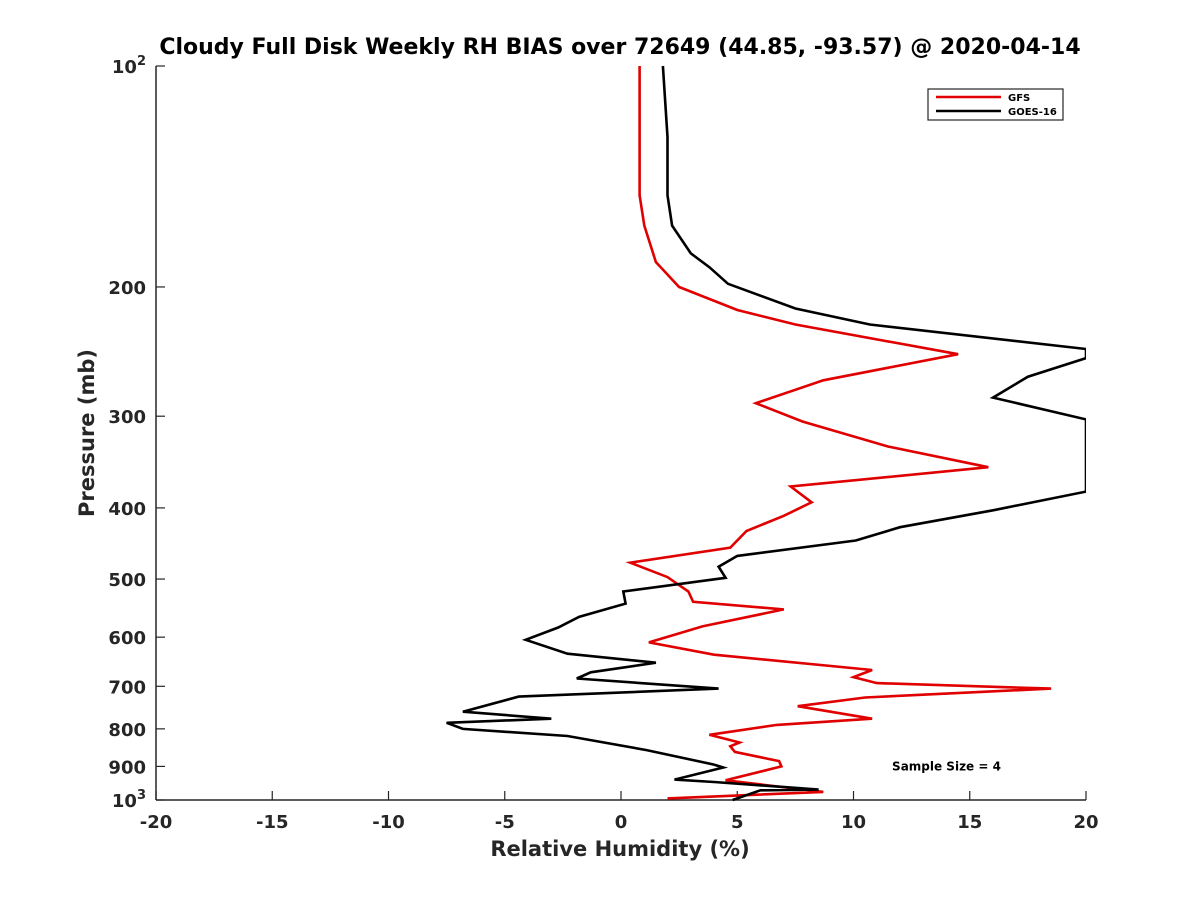 This screenshot has height=900, width=1200. I want to click on x-tick-label: 10, so click(853, 822).